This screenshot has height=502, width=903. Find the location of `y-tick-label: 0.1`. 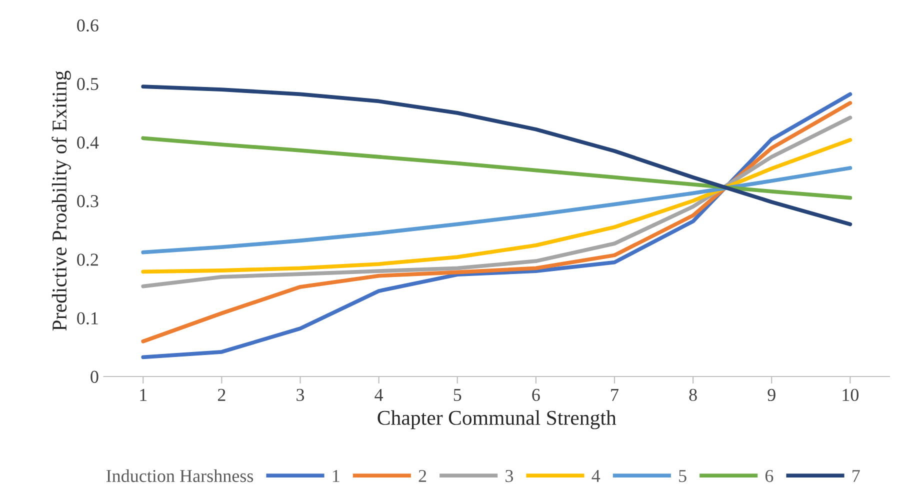

y-tick-label: 0.1 is located at coordinates (87, 318).